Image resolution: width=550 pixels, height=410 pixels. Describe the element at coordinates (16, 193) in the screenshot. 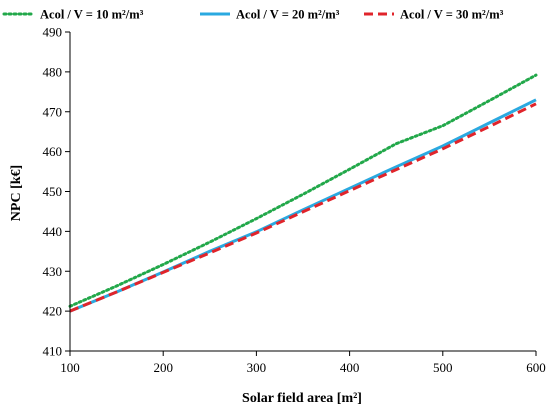

I see `y-axis-title: NPC [k€]` at that location.